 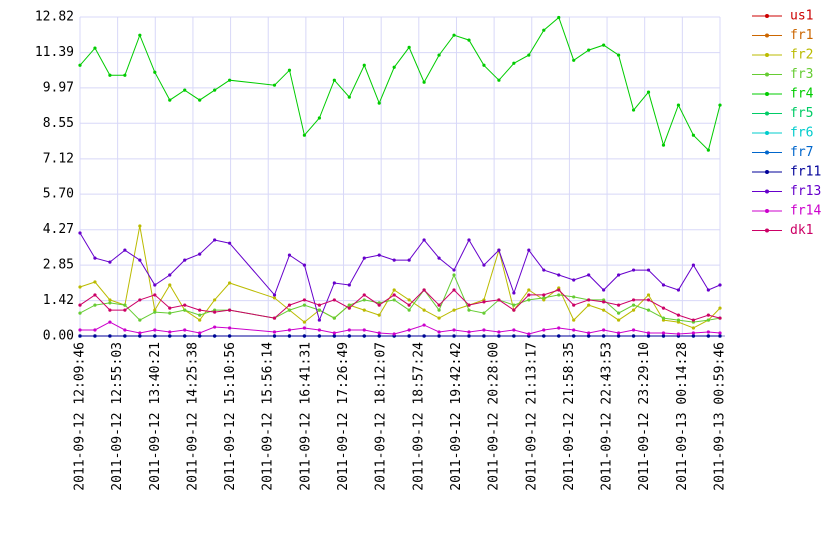 I want to click on x-tick-label: 2011-09-12 23:29:10, so click(x=644, y=416).